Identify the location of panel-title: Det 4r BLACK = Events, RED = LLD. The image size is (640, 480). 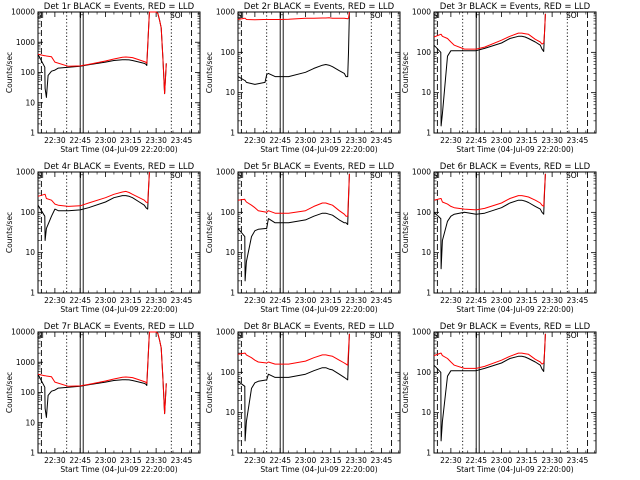
(119, 167).